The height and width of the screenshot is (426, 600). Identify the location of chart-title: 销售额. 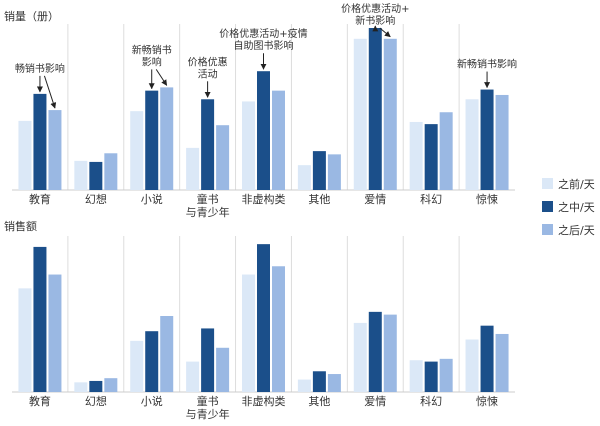
(20, 226).